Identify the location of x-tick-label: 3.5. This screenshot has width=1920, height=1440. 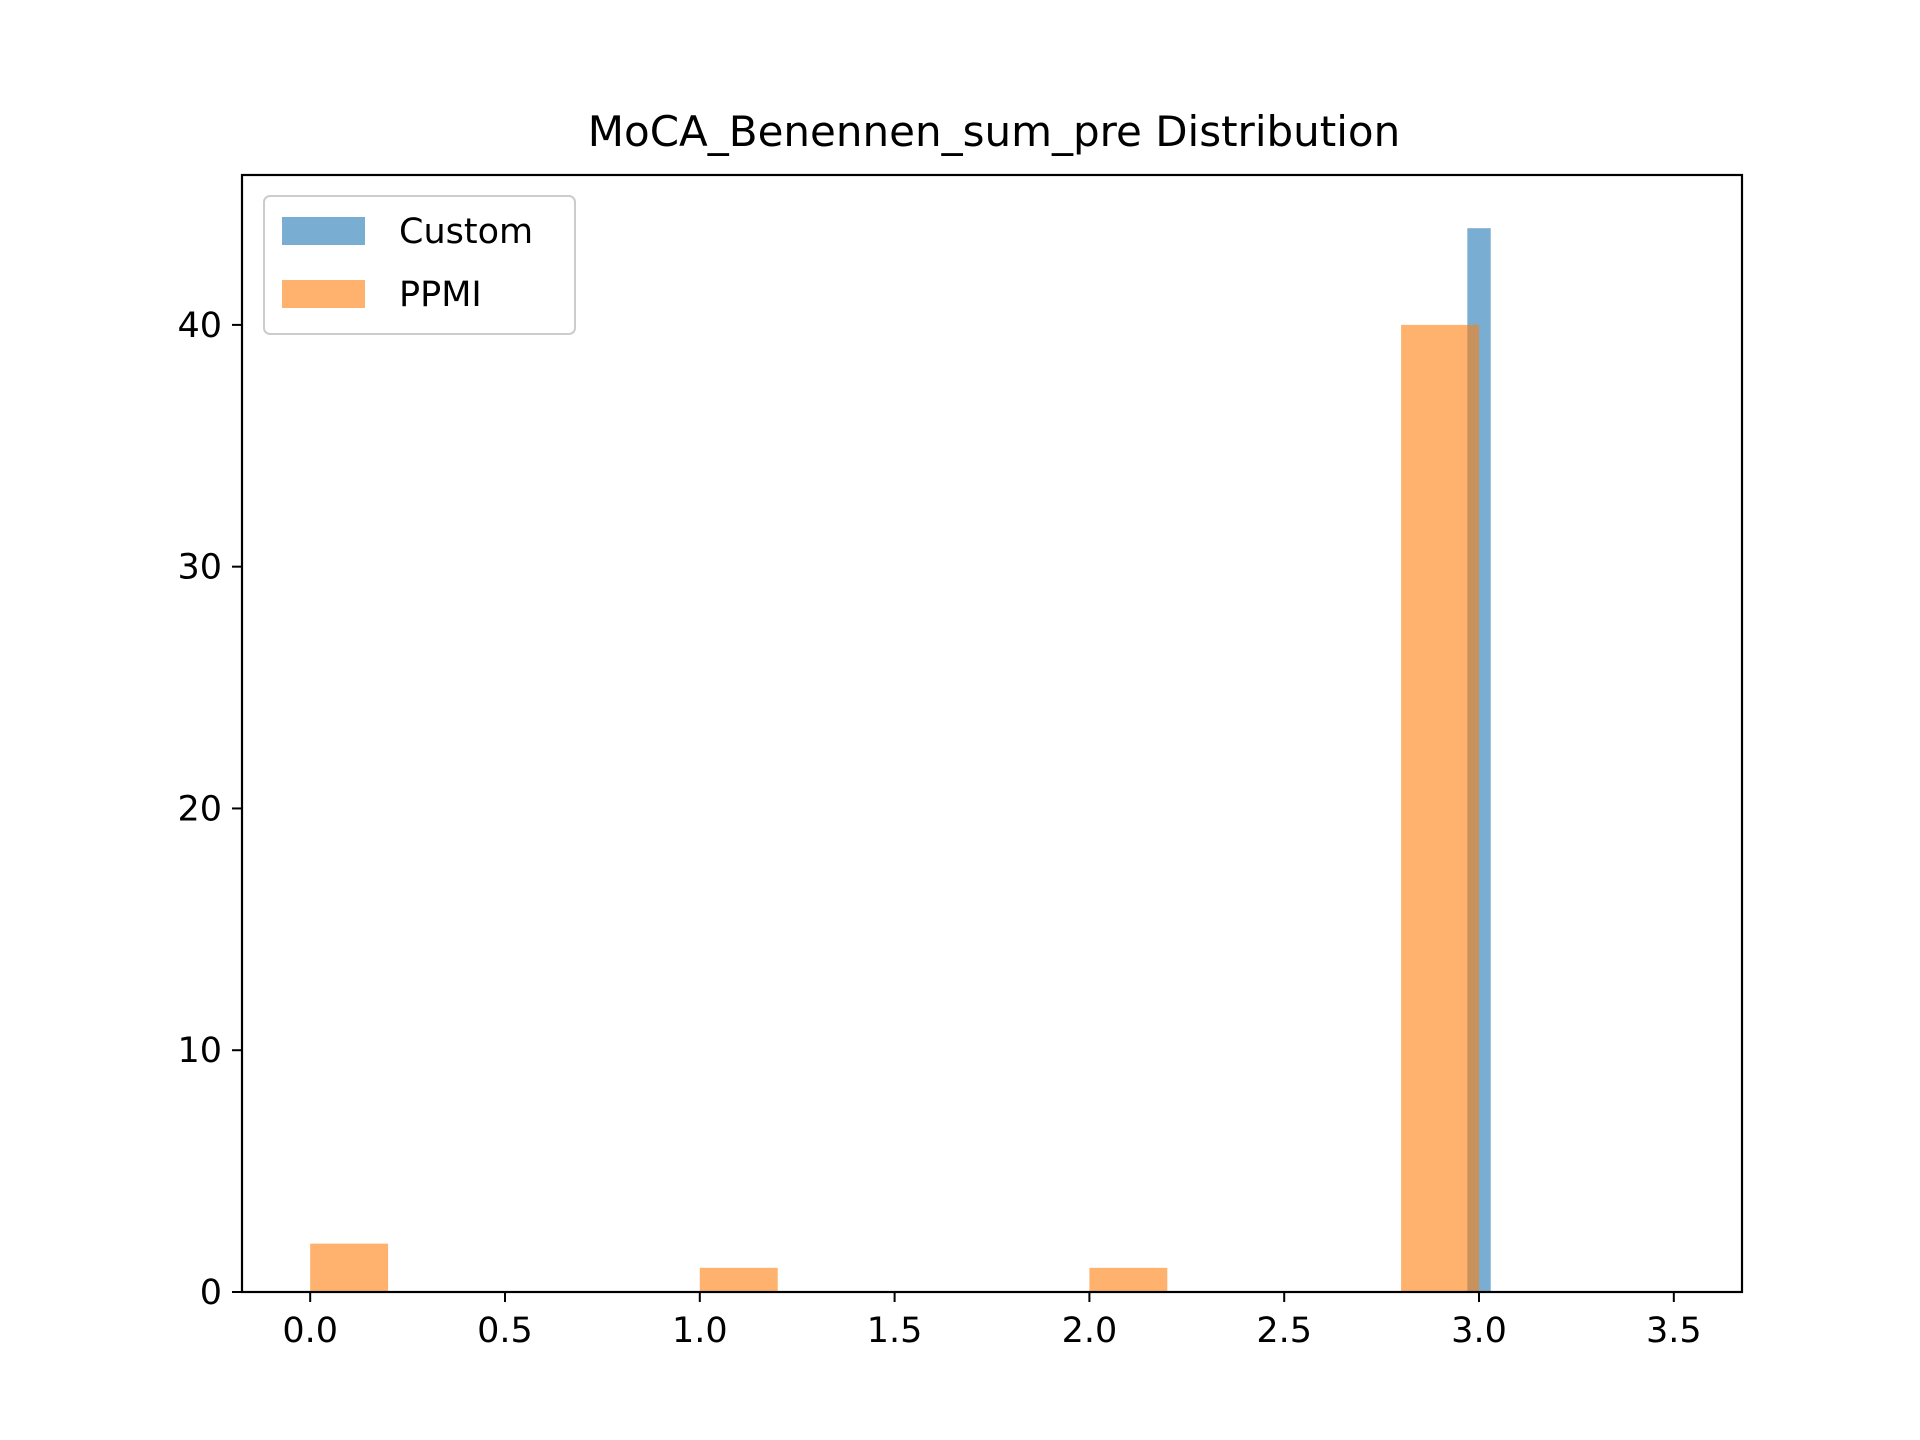
(1674, 1331).